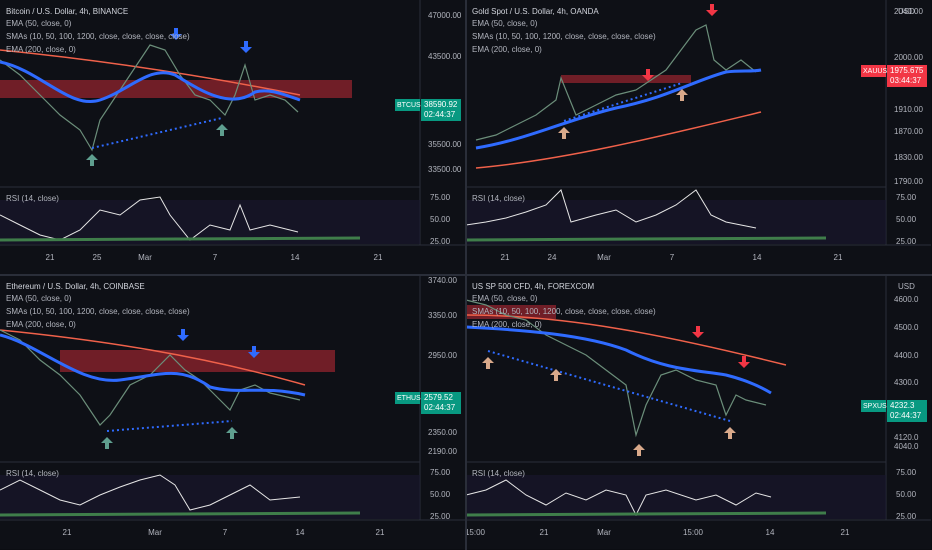 The height and width of the screenshot is (550, 932). Describe the element at coordinates (908, 109) in the screenshot. I see `price-axis-label: 1910.00` at that location.